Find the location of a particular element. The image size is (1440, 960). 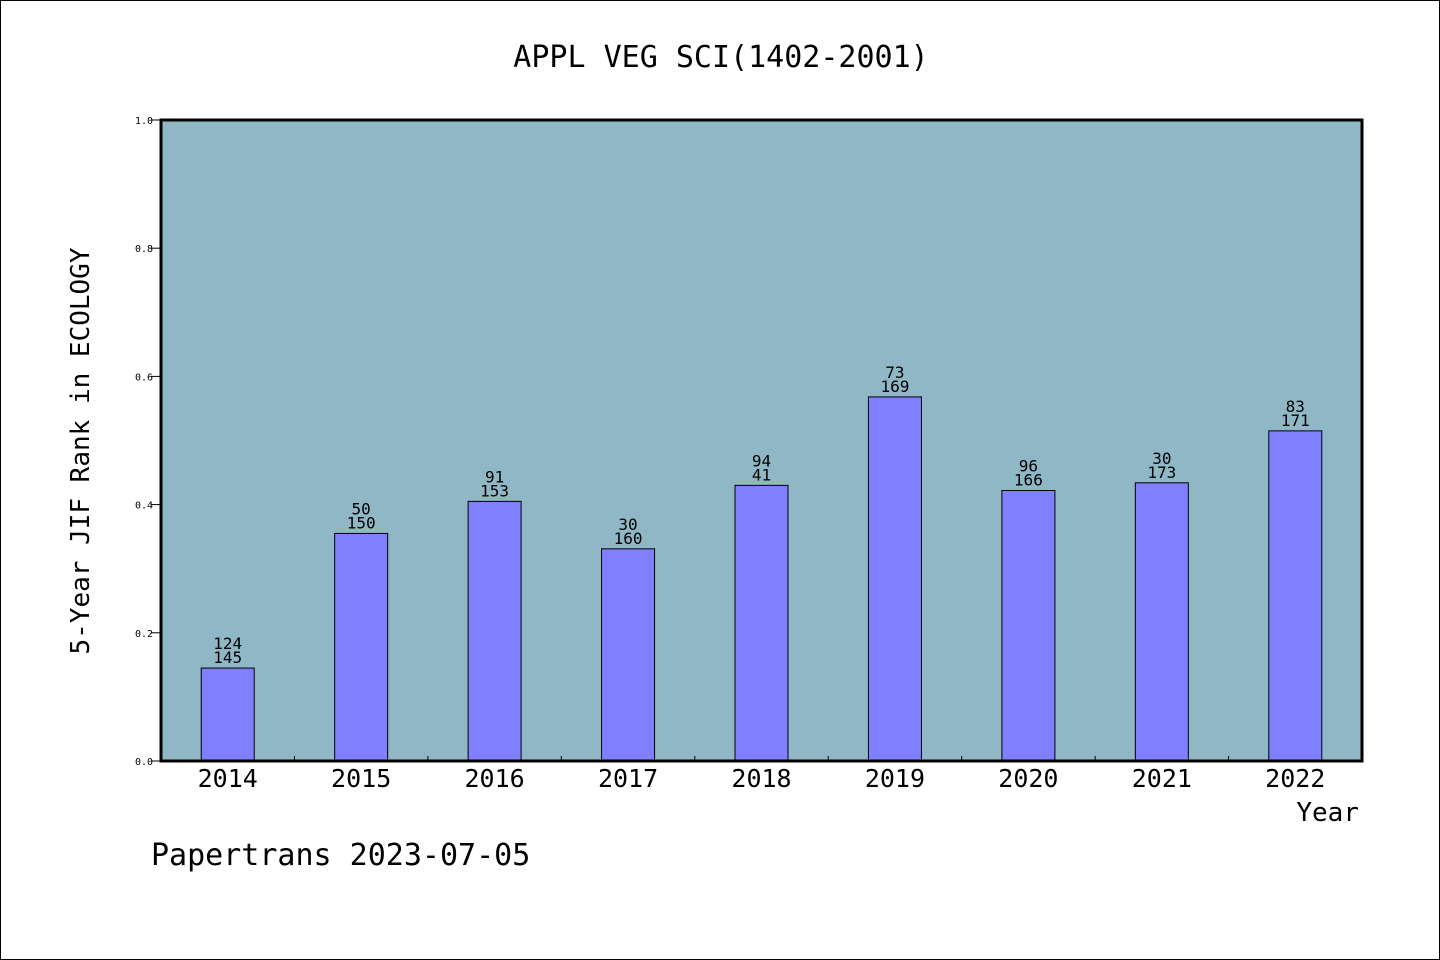

x-axis-label: Year is located at coordinates (1327, 813).